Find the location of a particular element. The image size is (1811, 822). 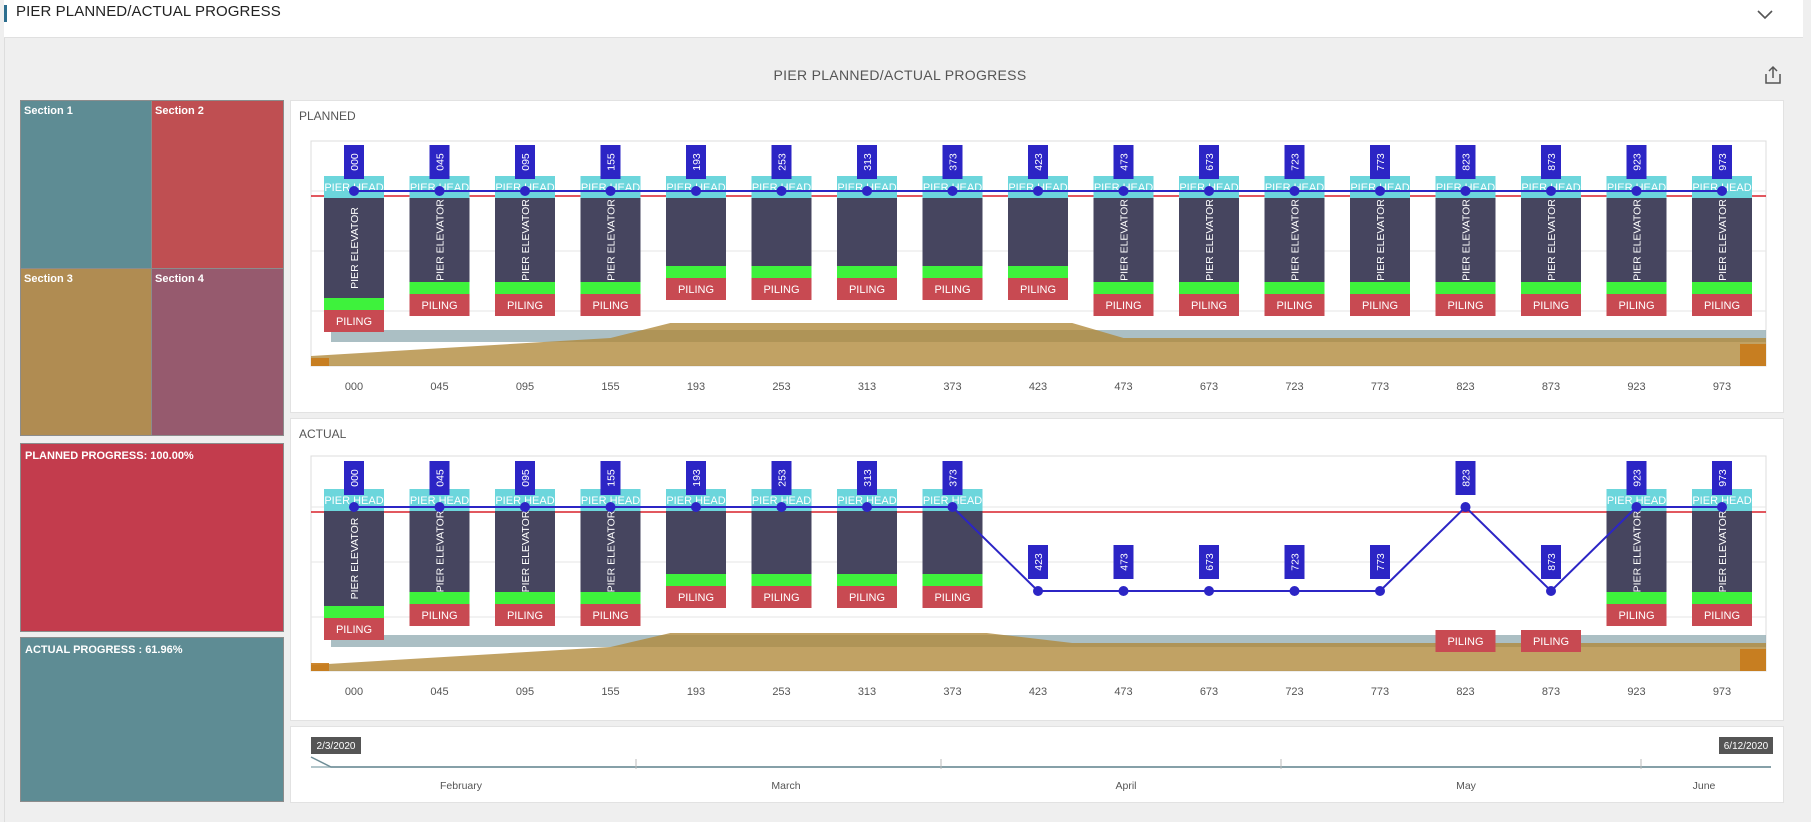

planned-progress-label: PLANNED PROGRESS: 100.00% is located at coordinates (109, 456).